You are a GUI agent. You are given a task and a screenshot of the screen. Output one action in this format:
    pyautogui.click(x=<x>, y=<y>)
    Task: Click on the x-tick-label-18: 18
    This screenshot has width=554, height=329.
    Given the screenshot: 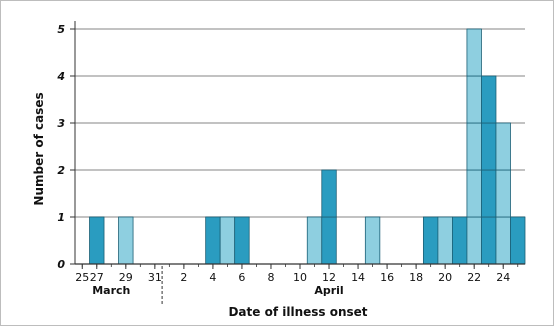 What is the action you would take?
    pyautogui.click(x=416, y=277)
    